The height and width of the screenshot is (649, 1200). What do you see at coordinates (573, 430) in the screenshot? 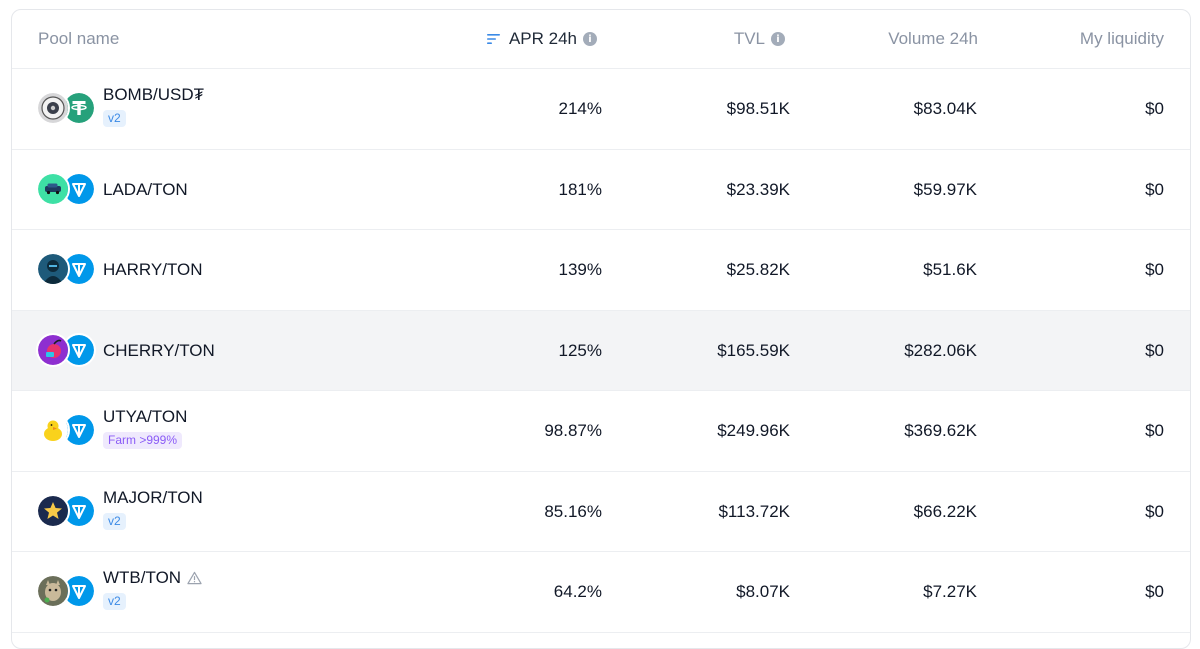
I see `apr-value: 98.87%` at bounding box center [573, 430].